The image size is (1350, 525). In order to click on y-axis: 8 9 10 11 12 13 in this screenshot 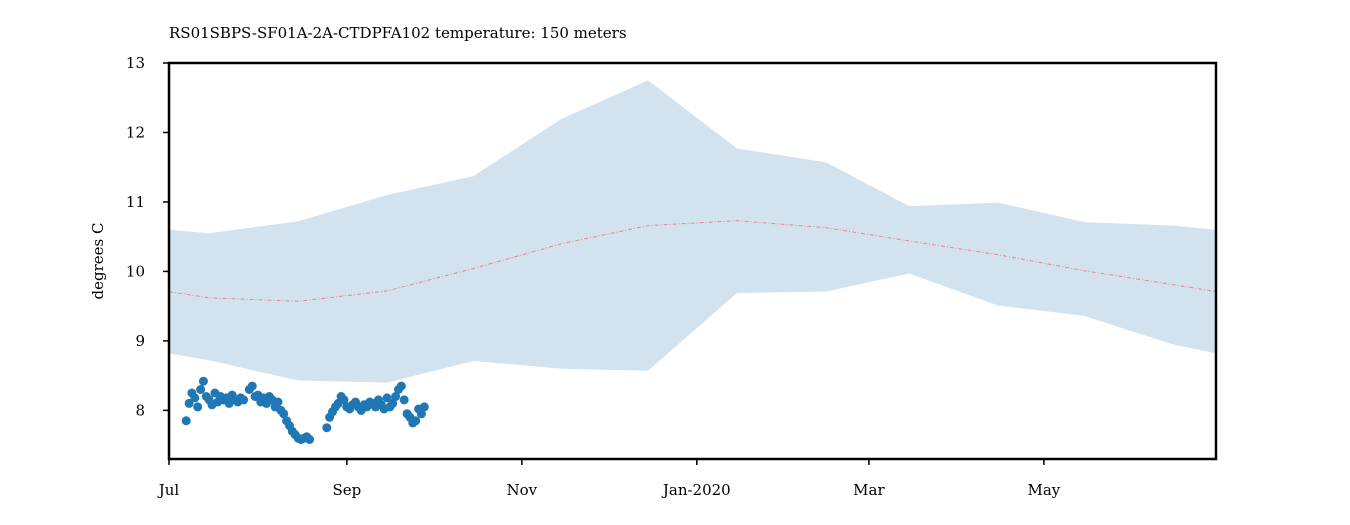, I will do `click(147, 236)`.